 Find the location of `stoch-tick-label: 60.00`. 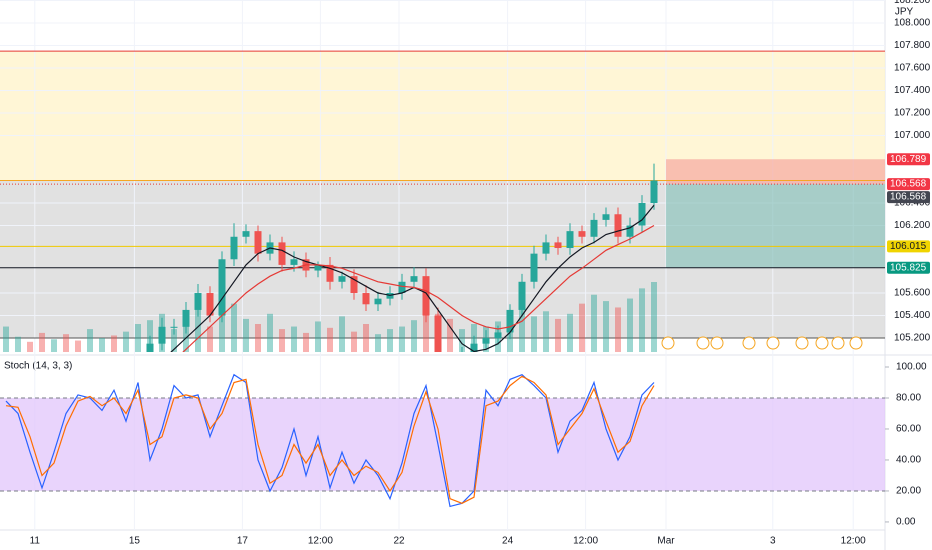

stoch-tick-label: 60.00 is located at coordinates (908, 429).